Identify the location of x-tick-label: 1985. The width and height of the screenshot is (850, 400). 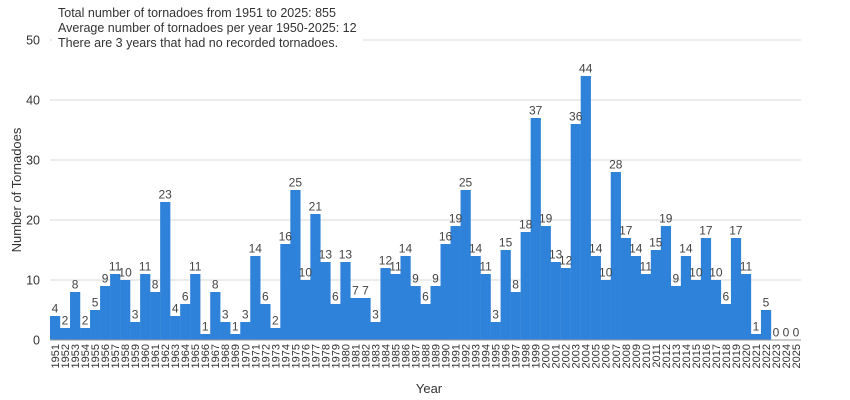
(396, 356).